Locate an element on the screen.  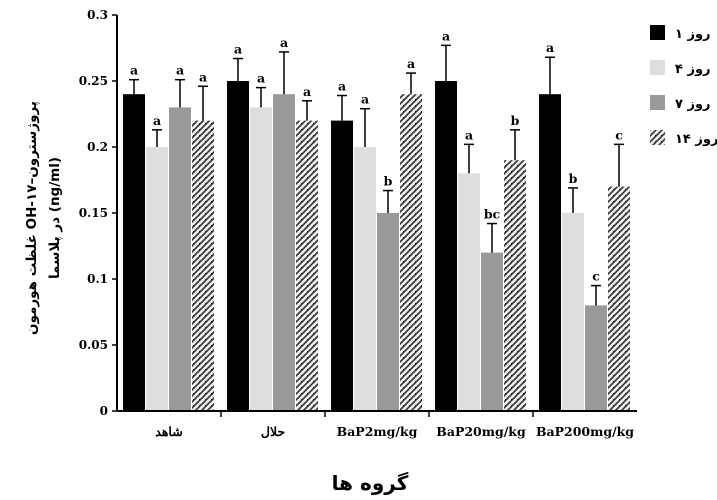
y-tick-label: 0.3 is located at coordinates (97, 15).